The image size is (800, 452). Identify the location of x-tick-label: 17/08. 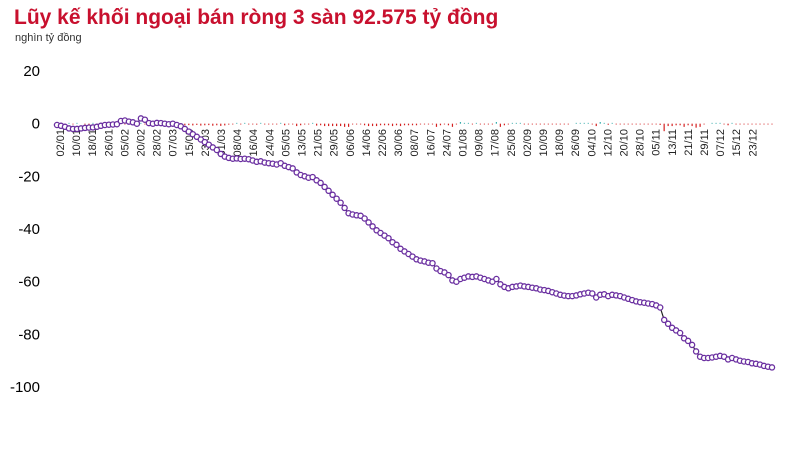
(496, 143).